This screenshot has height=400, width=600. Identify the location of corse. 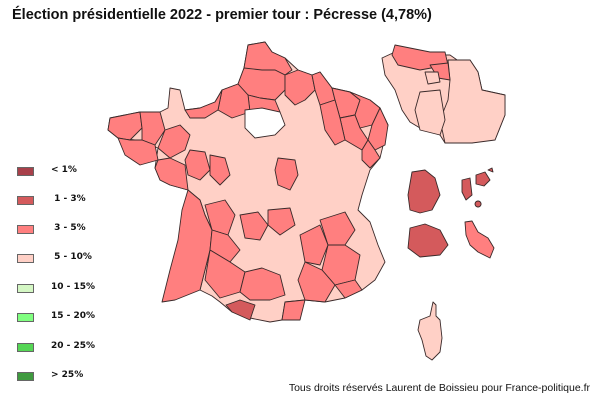
(430, 331).